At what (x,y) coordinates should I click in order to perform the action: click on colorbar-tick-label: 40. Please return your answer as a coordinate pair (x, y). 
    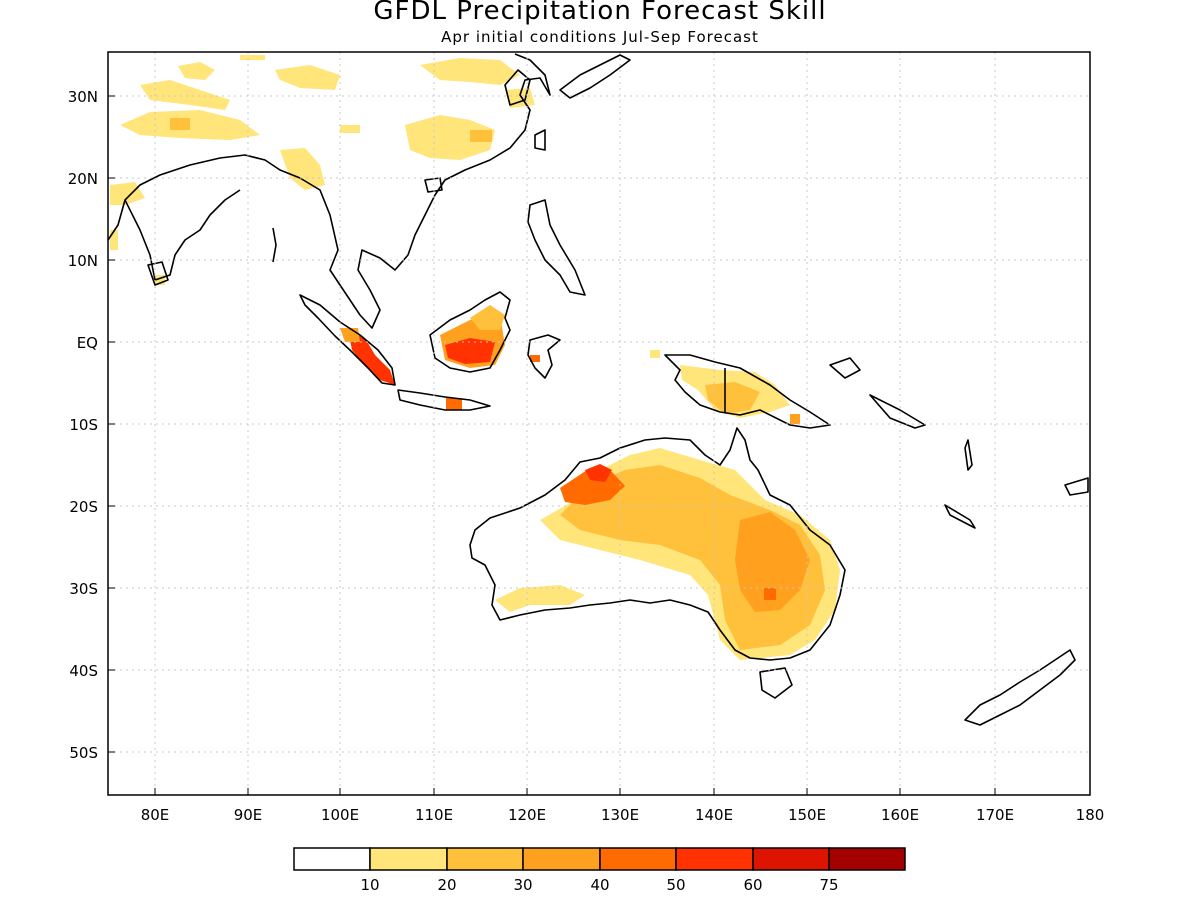
    Looking at the image, I should click on (599, 885).